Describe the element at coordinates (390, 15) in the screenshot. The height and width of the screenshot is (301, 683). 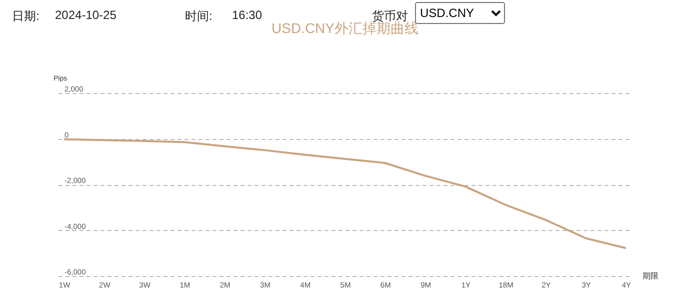
I see `text: 货币对` at that location.